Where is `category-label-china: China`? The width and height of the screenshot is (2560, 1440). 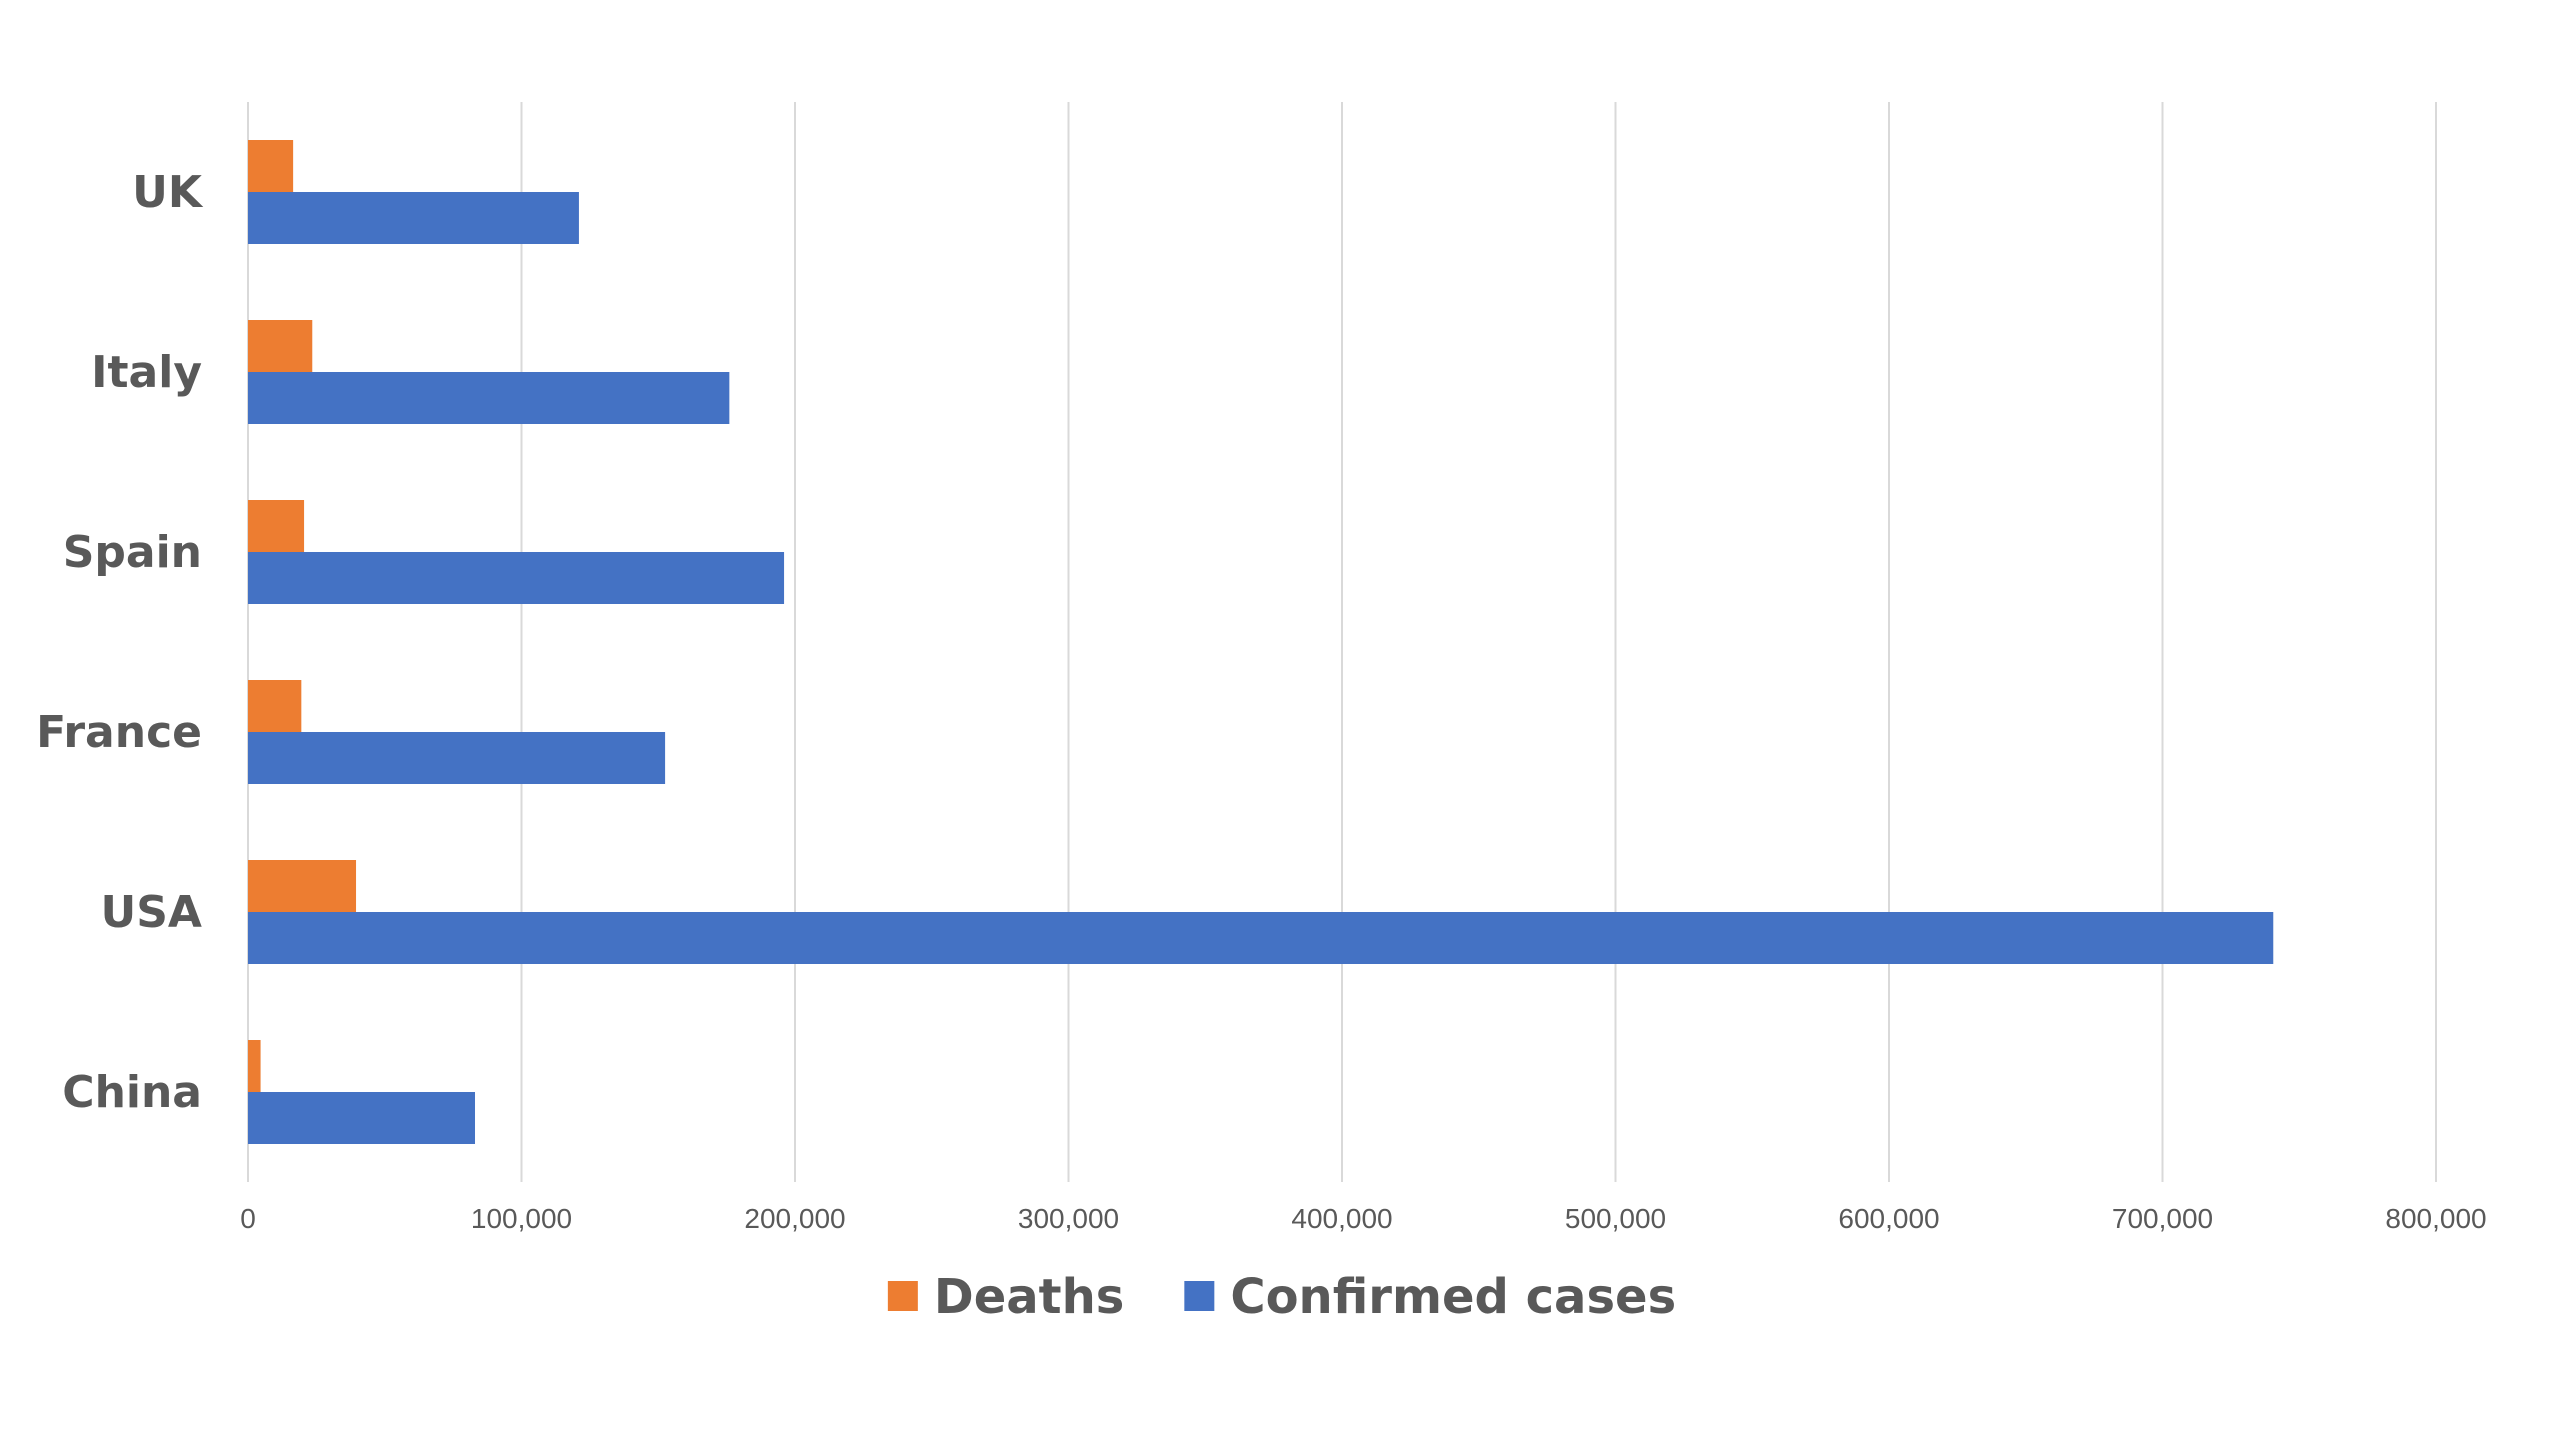
category-label-china: China is located at coordinates (132, 1092).